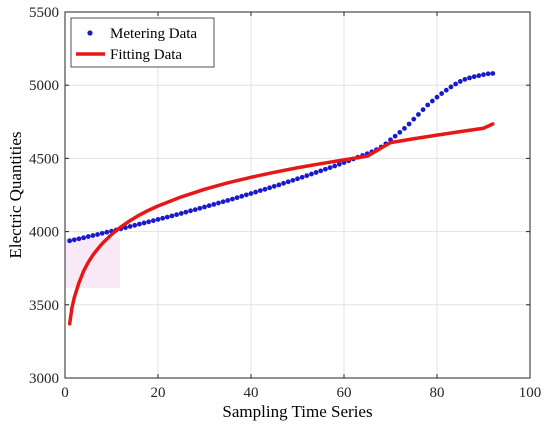 The width and height of the screenshot is (550, 432). I want to click on y-axis-label: Electric Quantities, so click(15, 195).